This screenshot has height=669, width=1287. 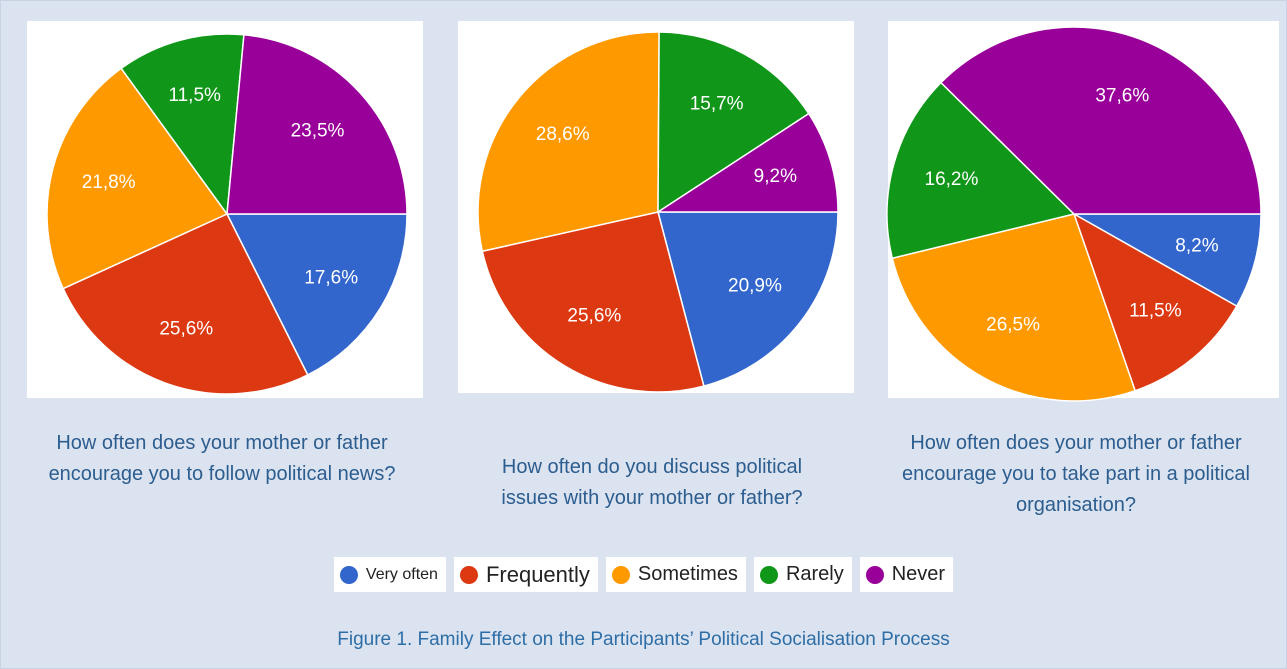 I want to click on data-label: 28,6%, so click(x=563, y=134).